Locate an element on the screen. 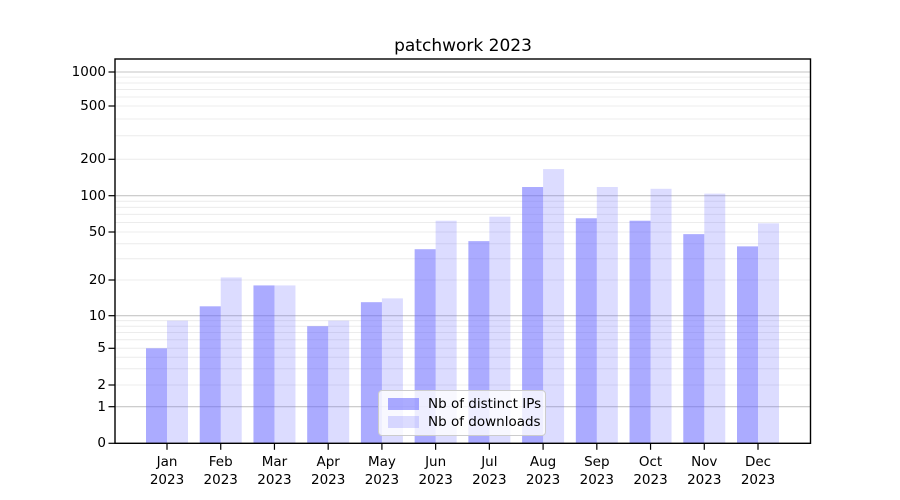  bar-downloads-oct is located at coordinates (661, 316).